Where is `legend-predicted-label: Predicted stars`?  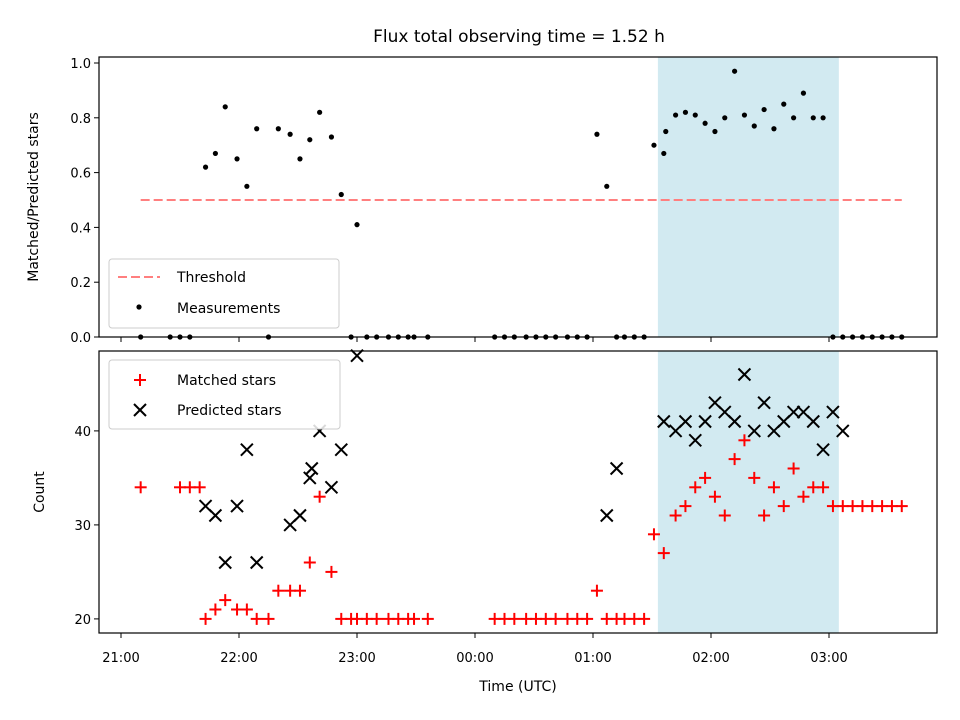 legend-predicted-label: Predicted stars is located at coordinates (229, 411).